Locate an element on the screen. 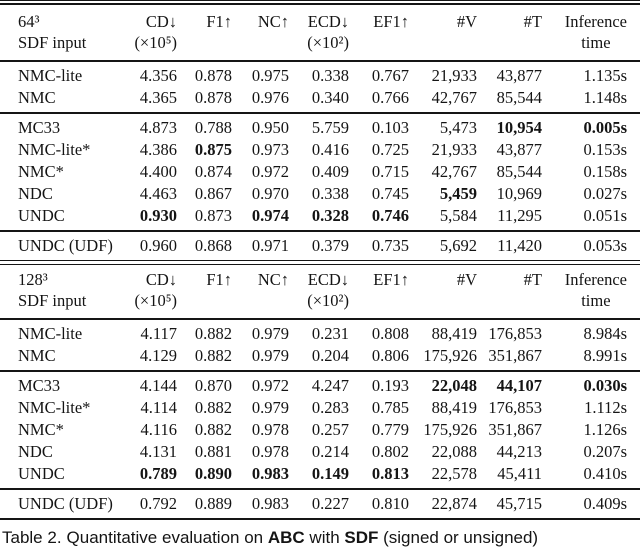  header-metric-label: F1↑ is located at coordinates (219, 279).